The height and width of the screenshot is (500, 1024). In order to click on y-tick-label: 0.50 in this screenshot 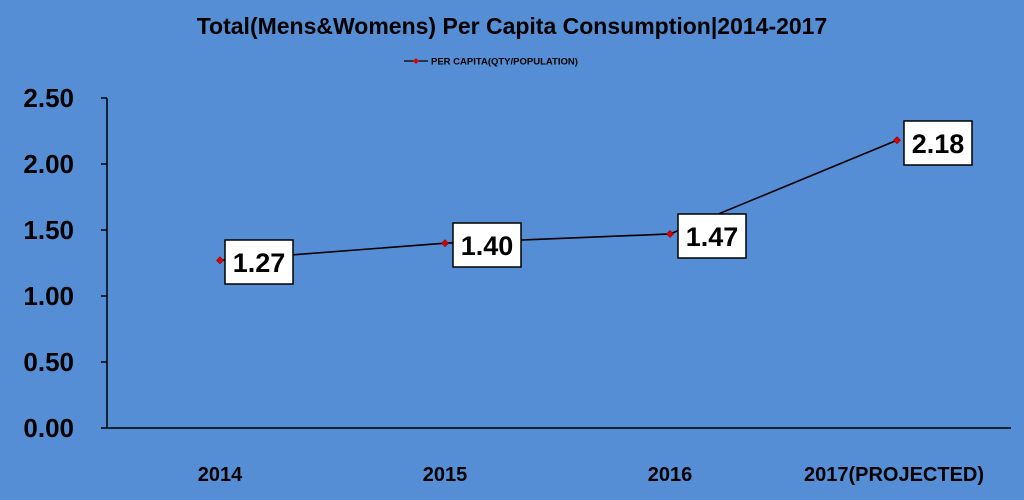, I will do `click(48, 362)`.